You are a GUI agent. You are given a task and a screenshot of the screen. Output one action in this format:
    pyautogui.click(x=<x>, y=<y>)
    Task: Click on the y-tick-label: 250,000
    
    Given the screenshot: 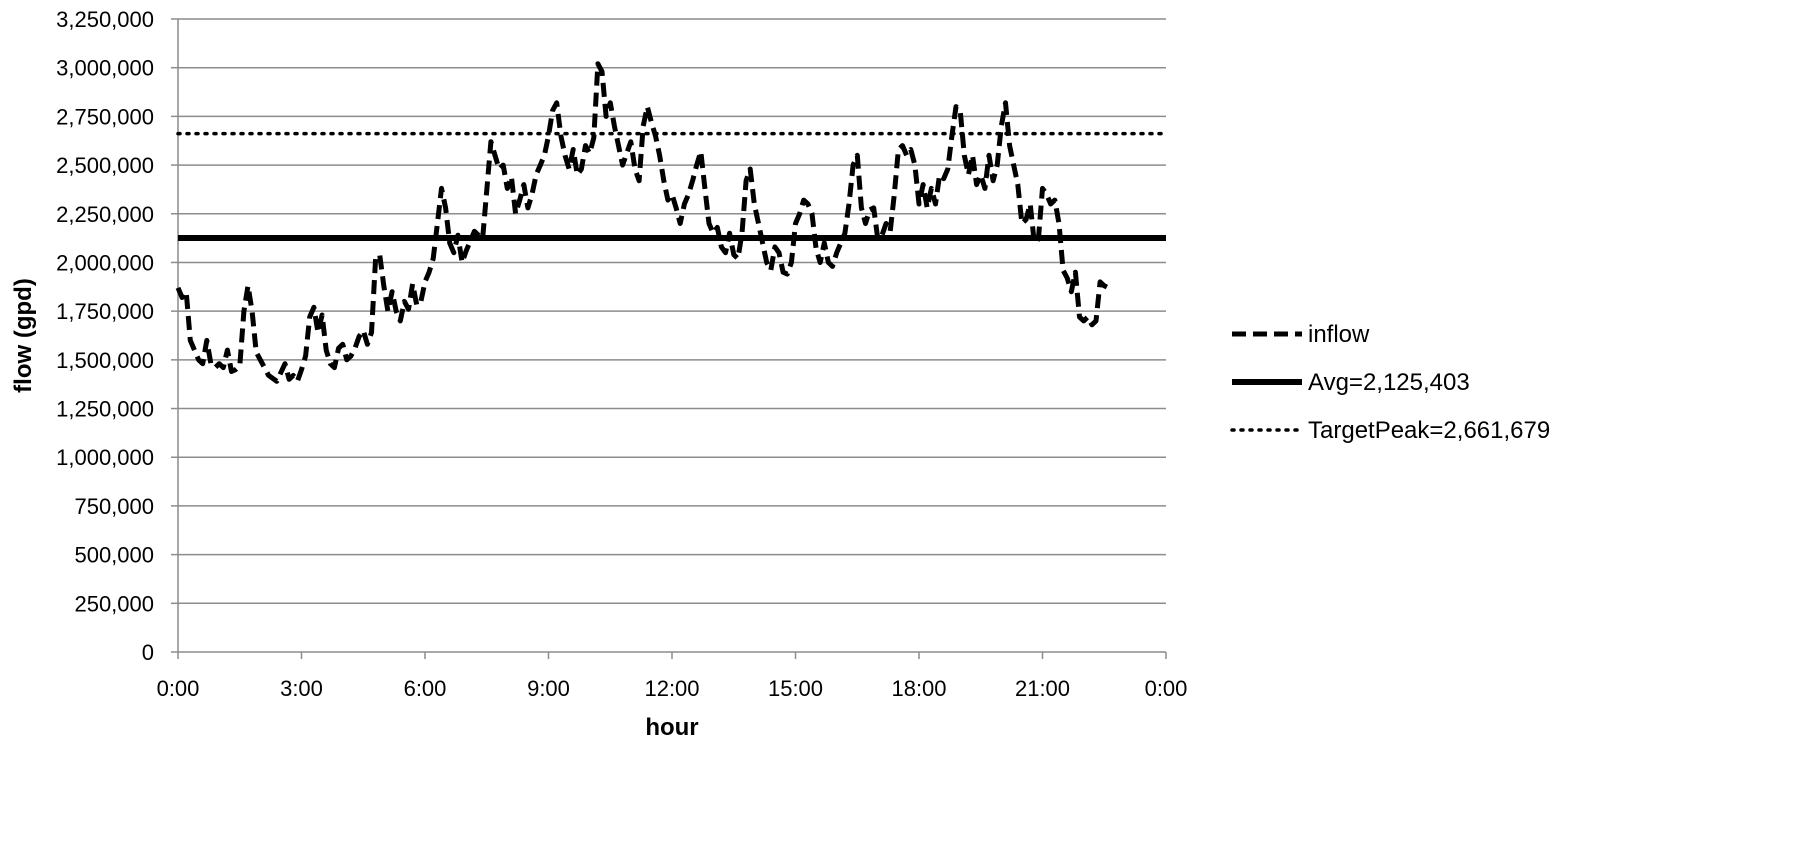 What is the action you would take?
    pyautogui.click(x=114, y=603)
    